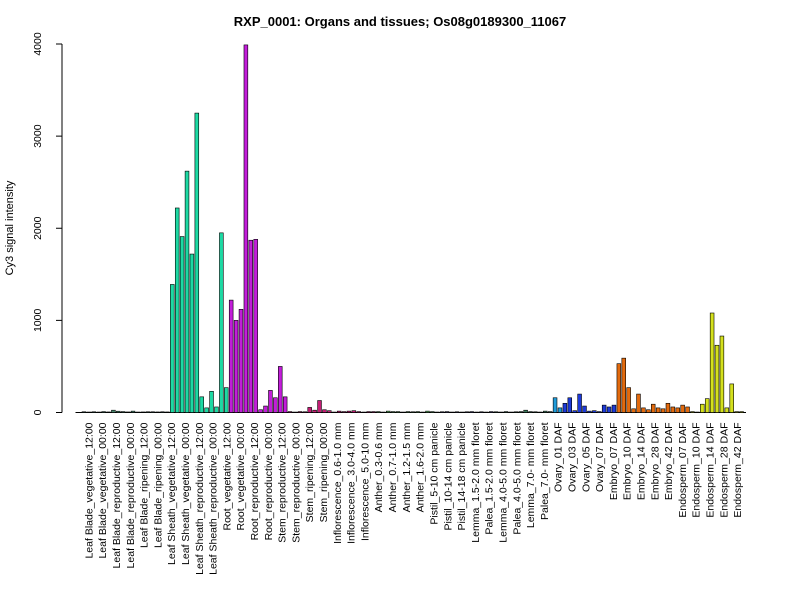  What do you see at coordinates (545, 471) in the screenshot?
I see `x-tick-label: Palea_7.0- mm floret` at bounding box center [545, 471].